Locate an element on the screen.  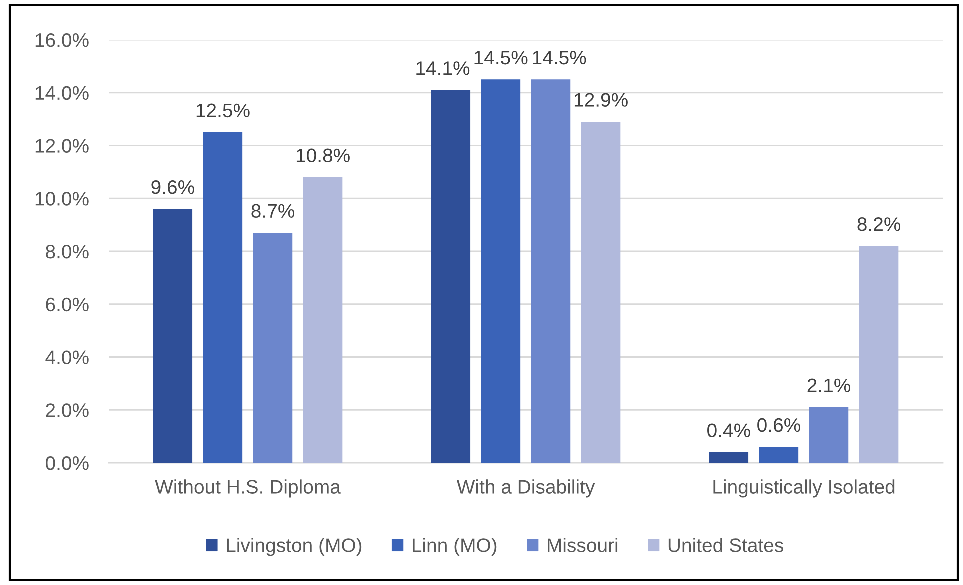
y-tick-label: 8.0% is located at coordinates (67, 251).